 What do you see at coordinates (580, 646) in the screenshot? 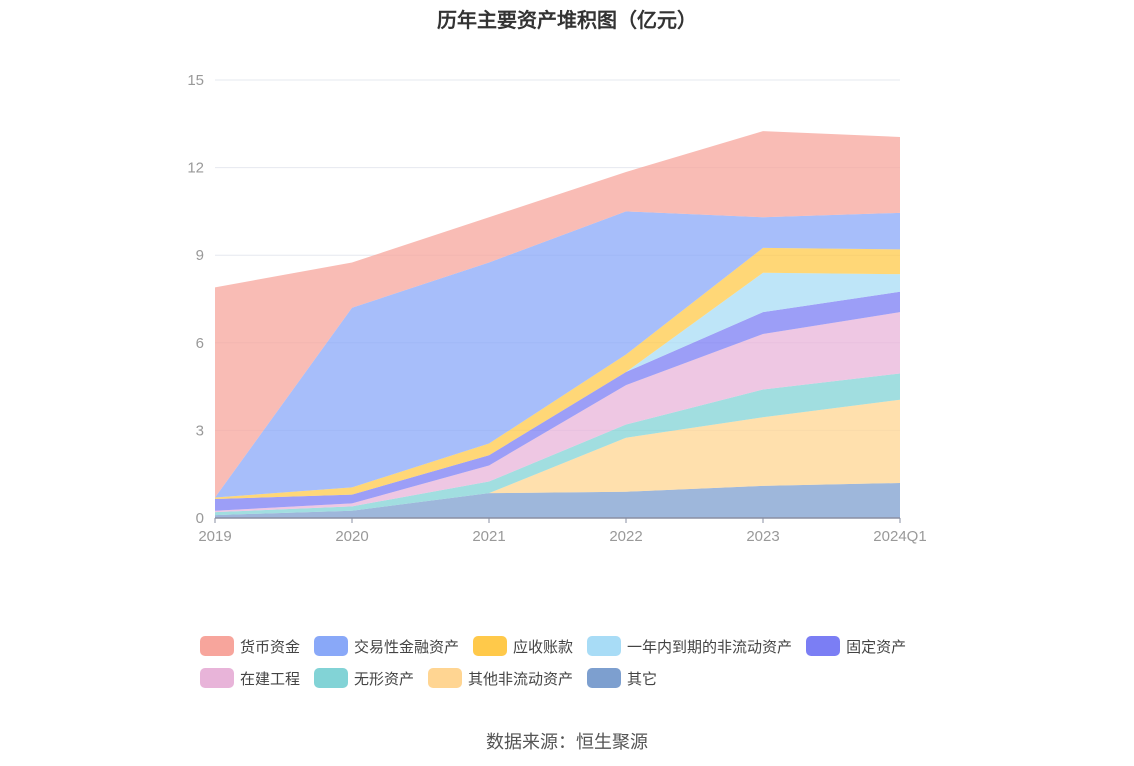
I see `legend-row-1: 货币资金 交易性金融资产 应收账款 一年内到期的非流动资产 固定资产` at bounding box center [580, 646].